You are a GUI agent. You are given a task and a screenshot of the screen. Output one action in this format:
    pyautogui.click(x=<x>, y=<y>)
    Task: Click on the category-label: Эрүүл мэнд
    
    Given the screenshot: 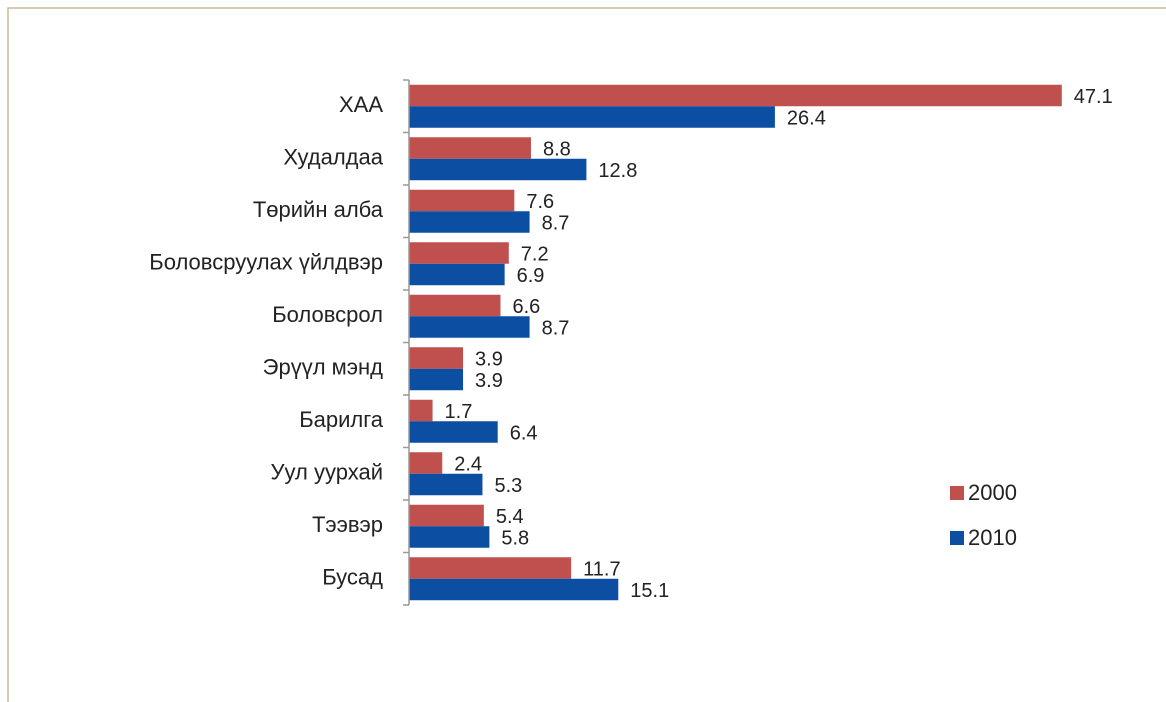 What is the action you would take?
    pyautogui.click(x=323, y=367)
    